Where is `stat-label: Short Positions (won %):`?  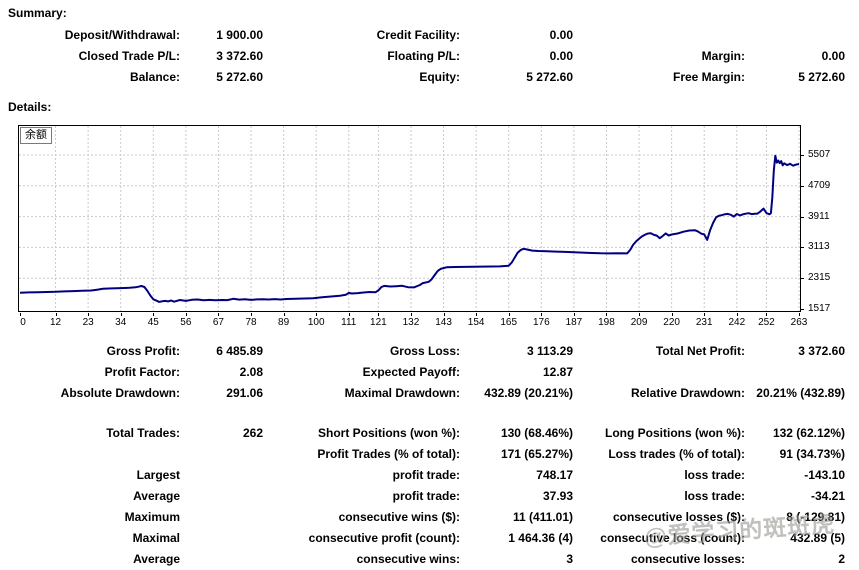
stat-label: Short Positions (won %): is located at coordinates (389, 433).